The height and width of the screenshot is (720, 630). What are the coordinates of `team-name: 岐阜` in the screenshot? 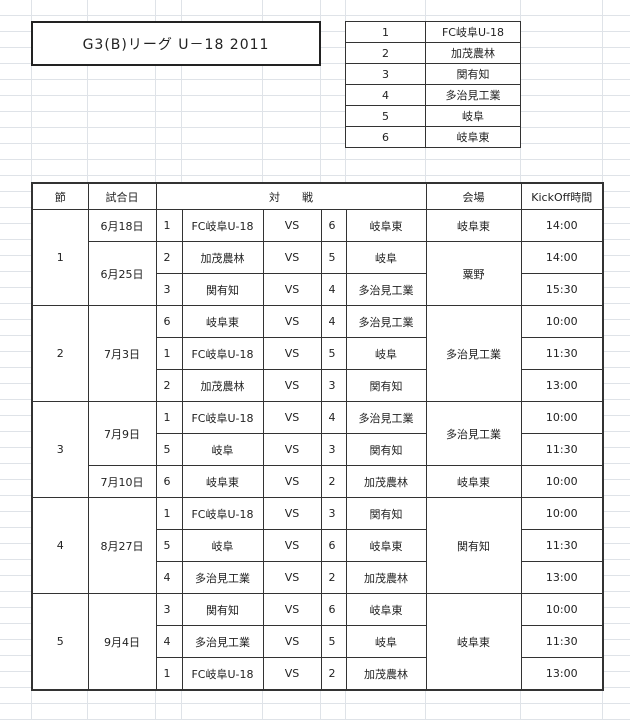 It's located at (473, 116).